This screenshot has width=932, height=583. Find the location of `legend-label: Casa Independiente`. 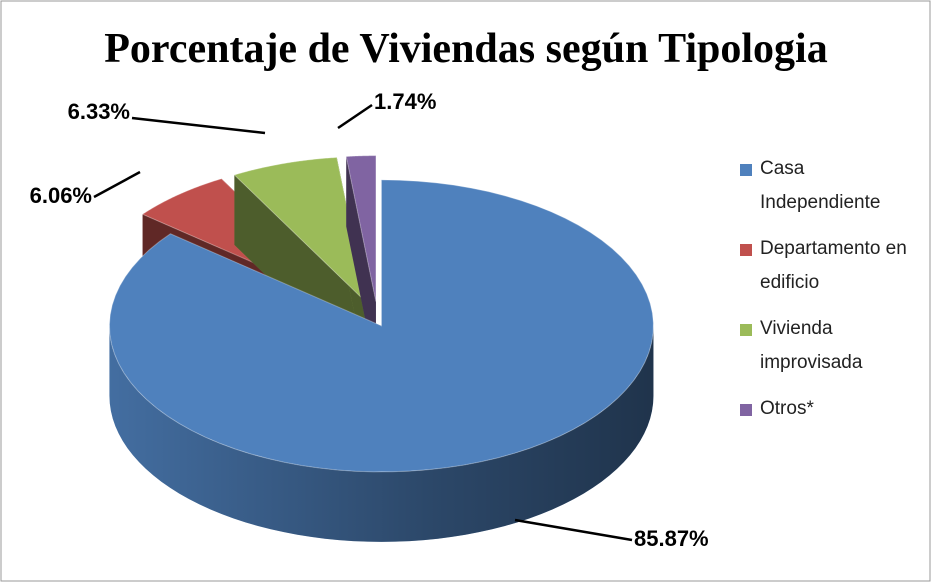

legend-label: Casa Independiente is located at coordinates (820, 185).